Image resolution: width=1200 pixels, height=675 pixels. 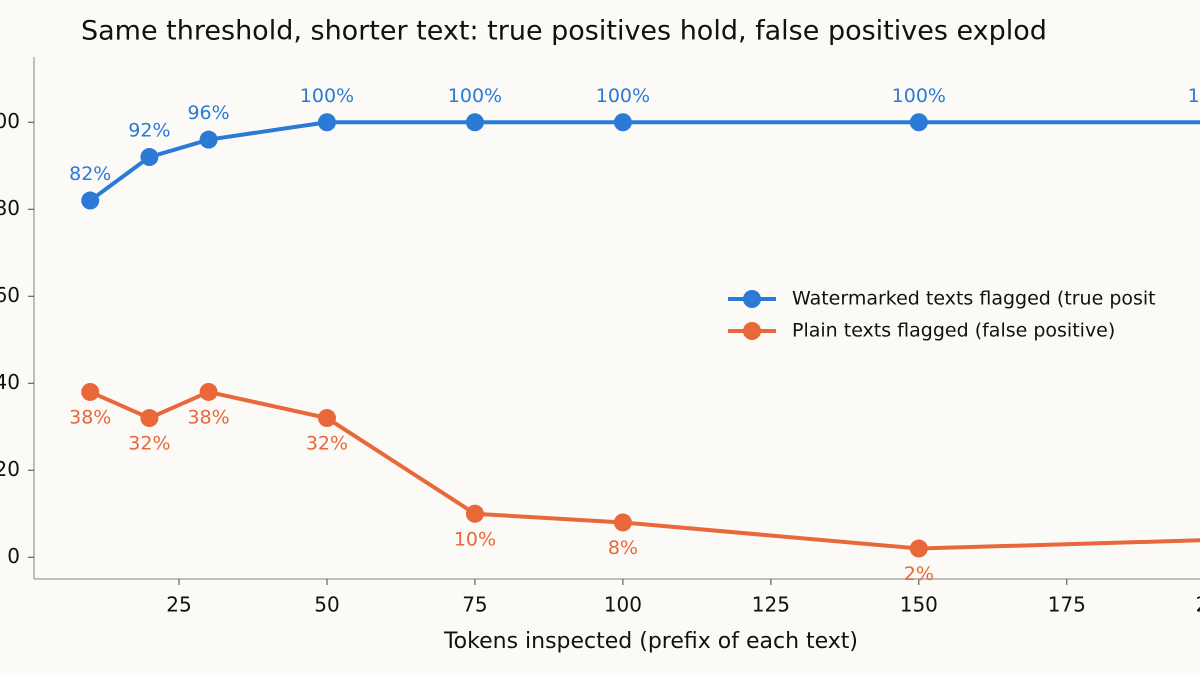 I want to click on y-tick-label: 0, so click(x=13, y=556).